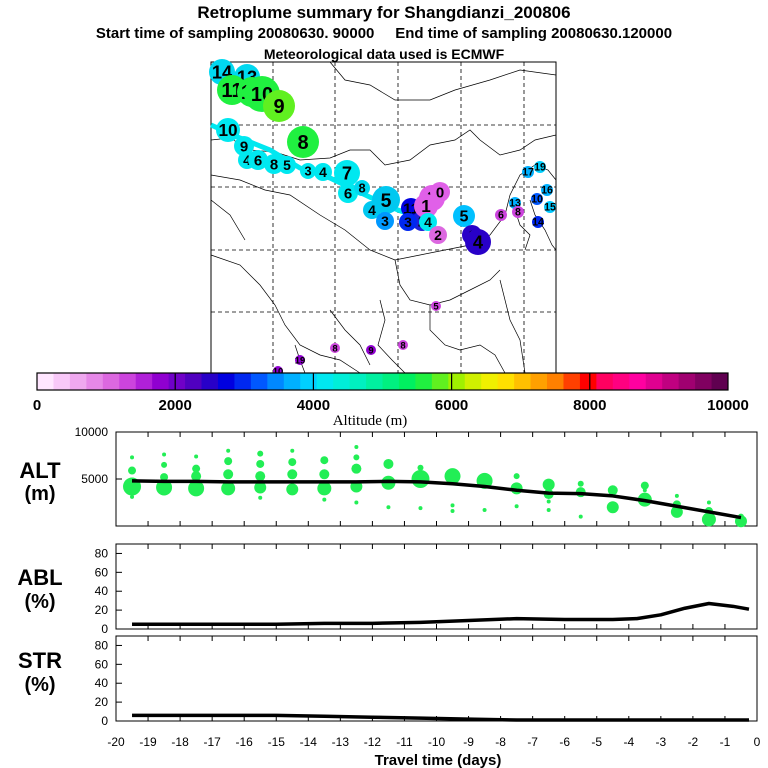  What do you see at coordinates (500, 742) in the screenshot?
I see `x-tick-label: -8` at bounding box center [500, 742].